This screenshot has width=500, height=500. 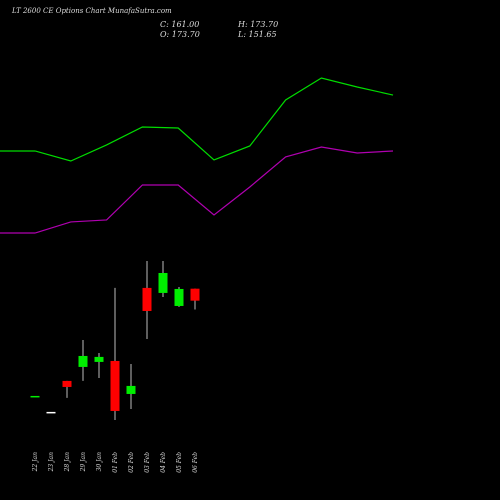 I want to click on x-tick-label: 03 Feb, so click(x=147, y=462).